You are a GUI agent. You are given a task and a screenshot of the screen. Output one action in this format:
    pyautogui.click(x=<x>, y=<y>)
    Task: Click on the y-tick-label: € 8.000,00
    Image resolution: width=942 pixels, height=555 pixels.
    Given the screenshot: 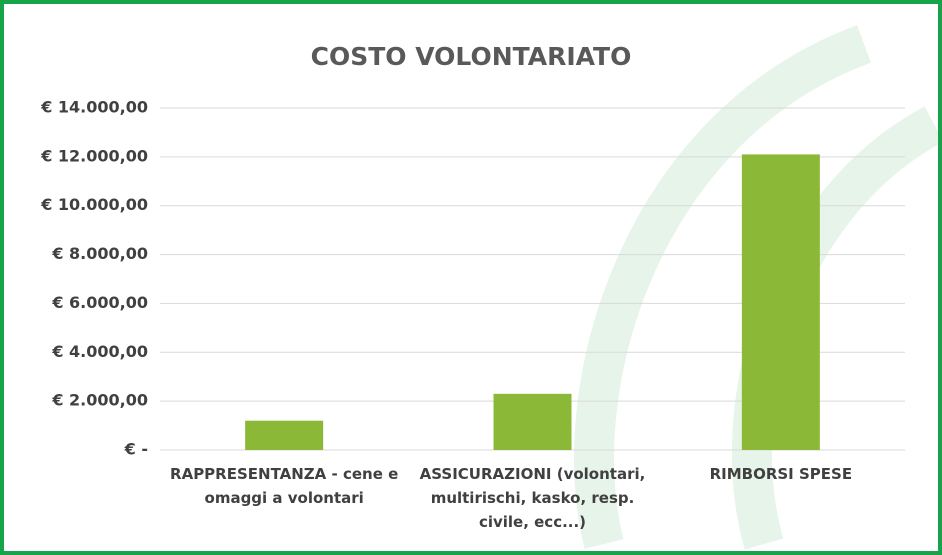 What is the action you would take?
    pyautogui.click(x=99, y=253)
    